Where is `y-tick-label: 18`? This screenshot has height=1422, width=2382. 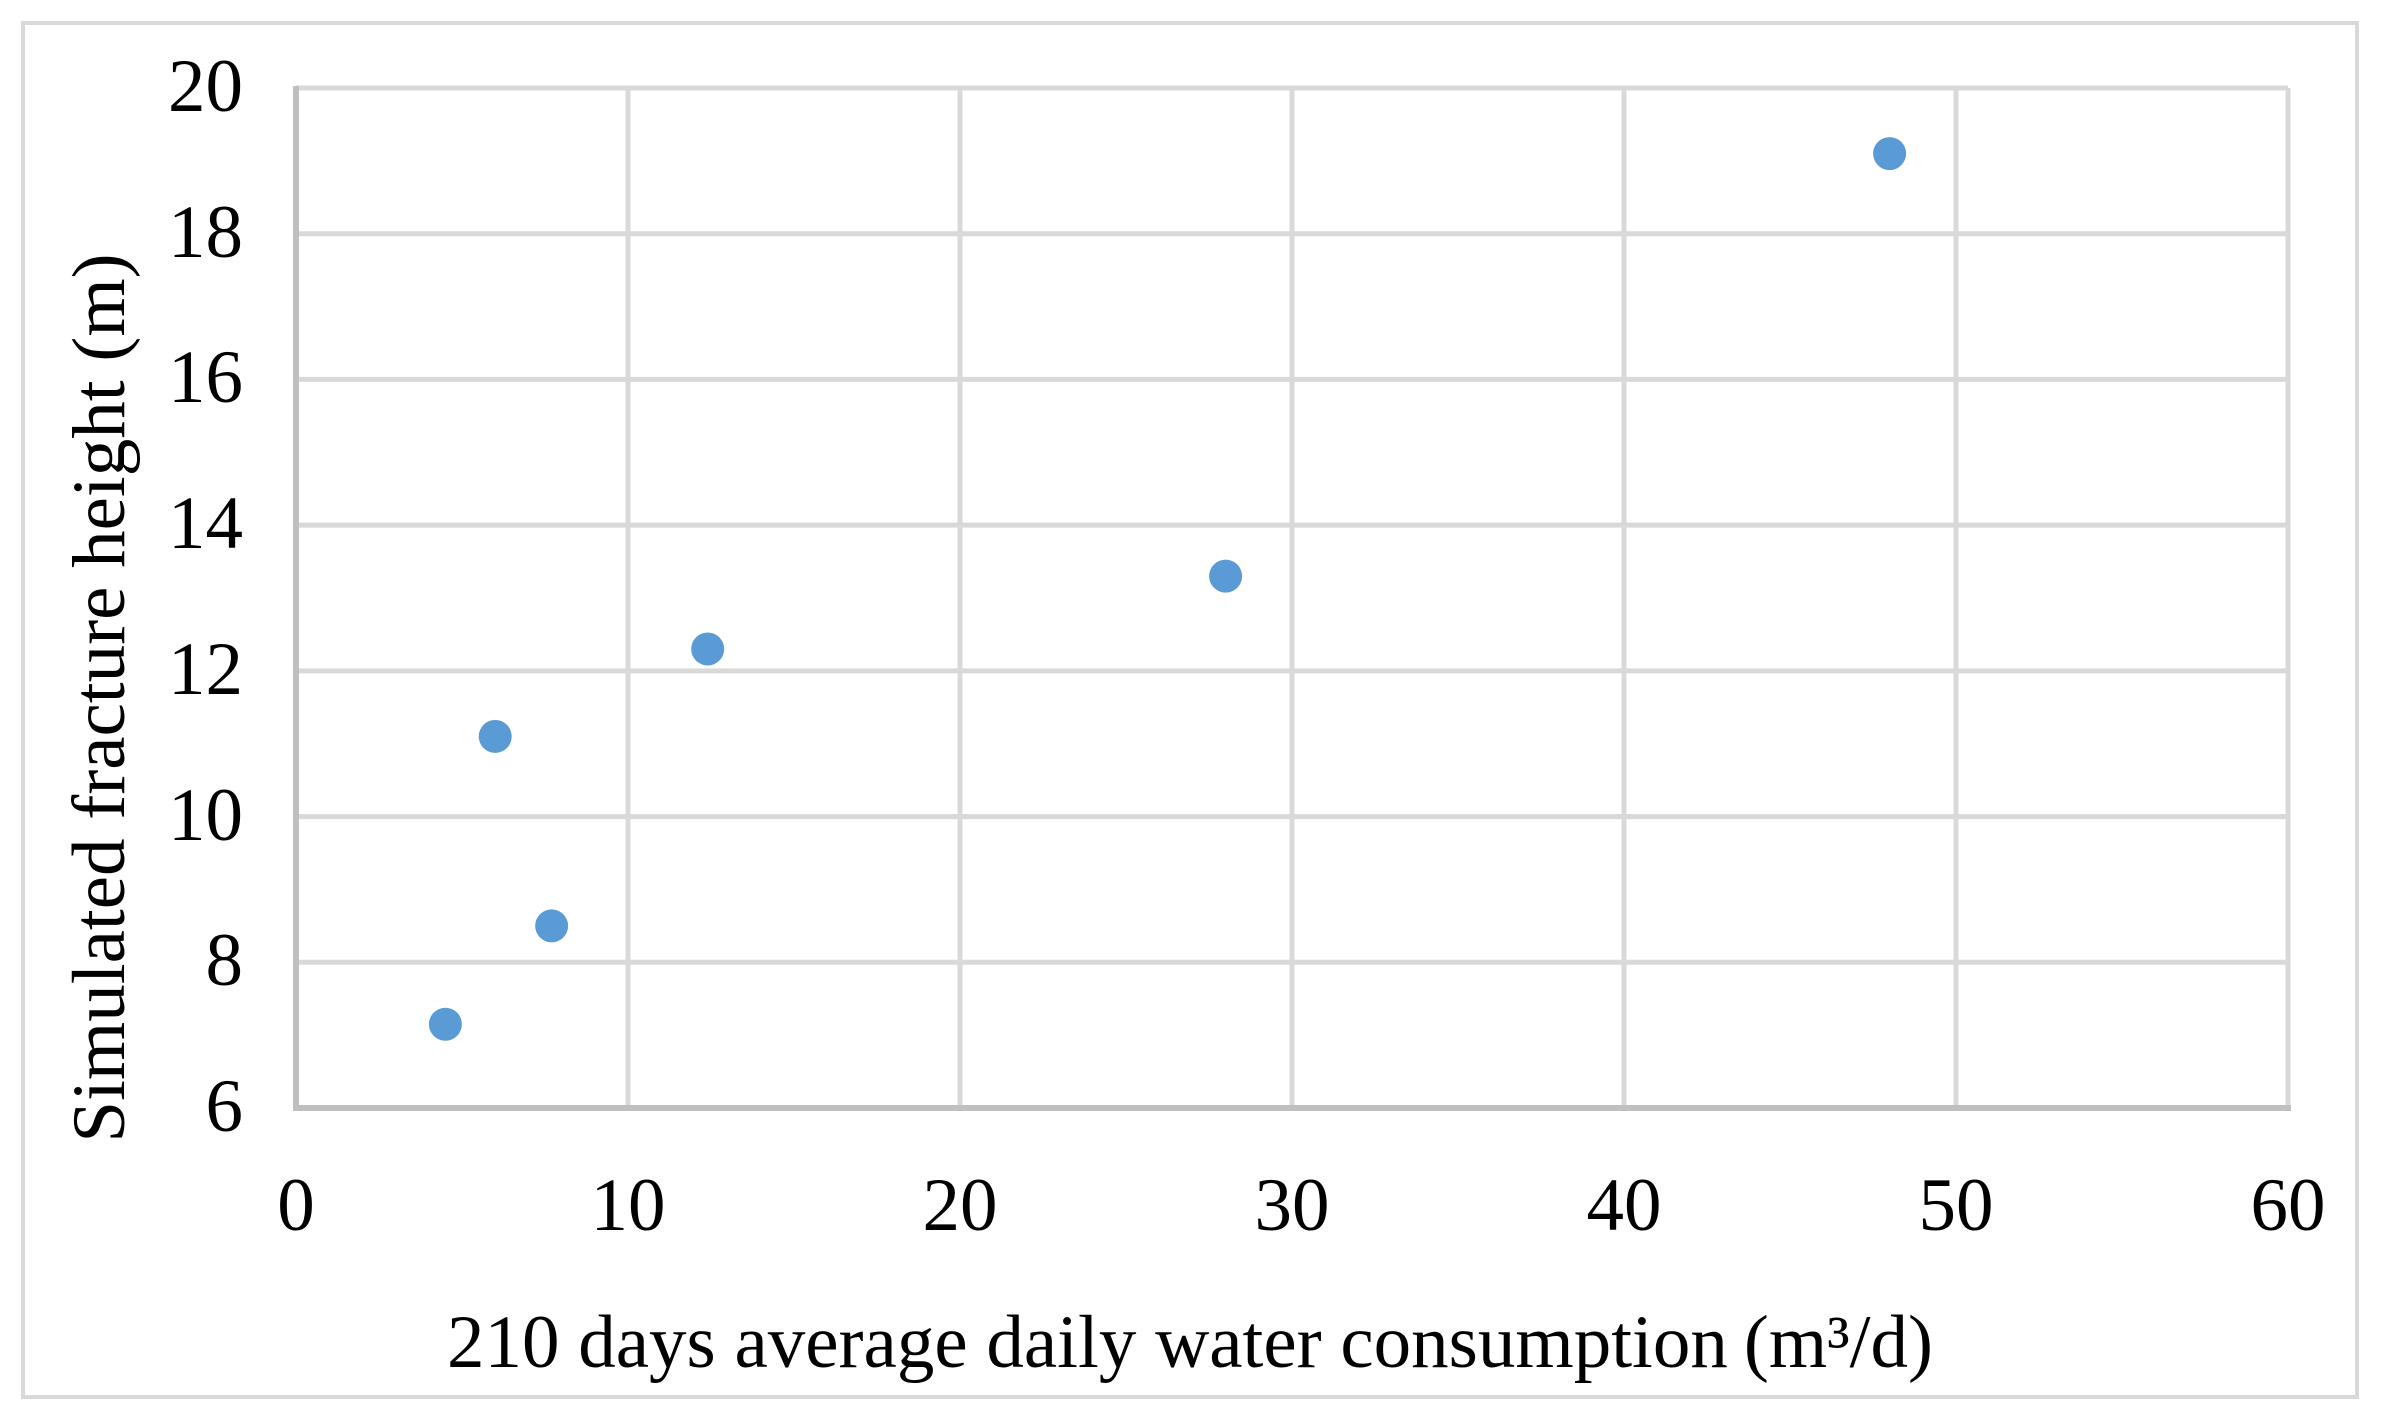
y-tick-label: 18 is located at coordinates (205, 232).